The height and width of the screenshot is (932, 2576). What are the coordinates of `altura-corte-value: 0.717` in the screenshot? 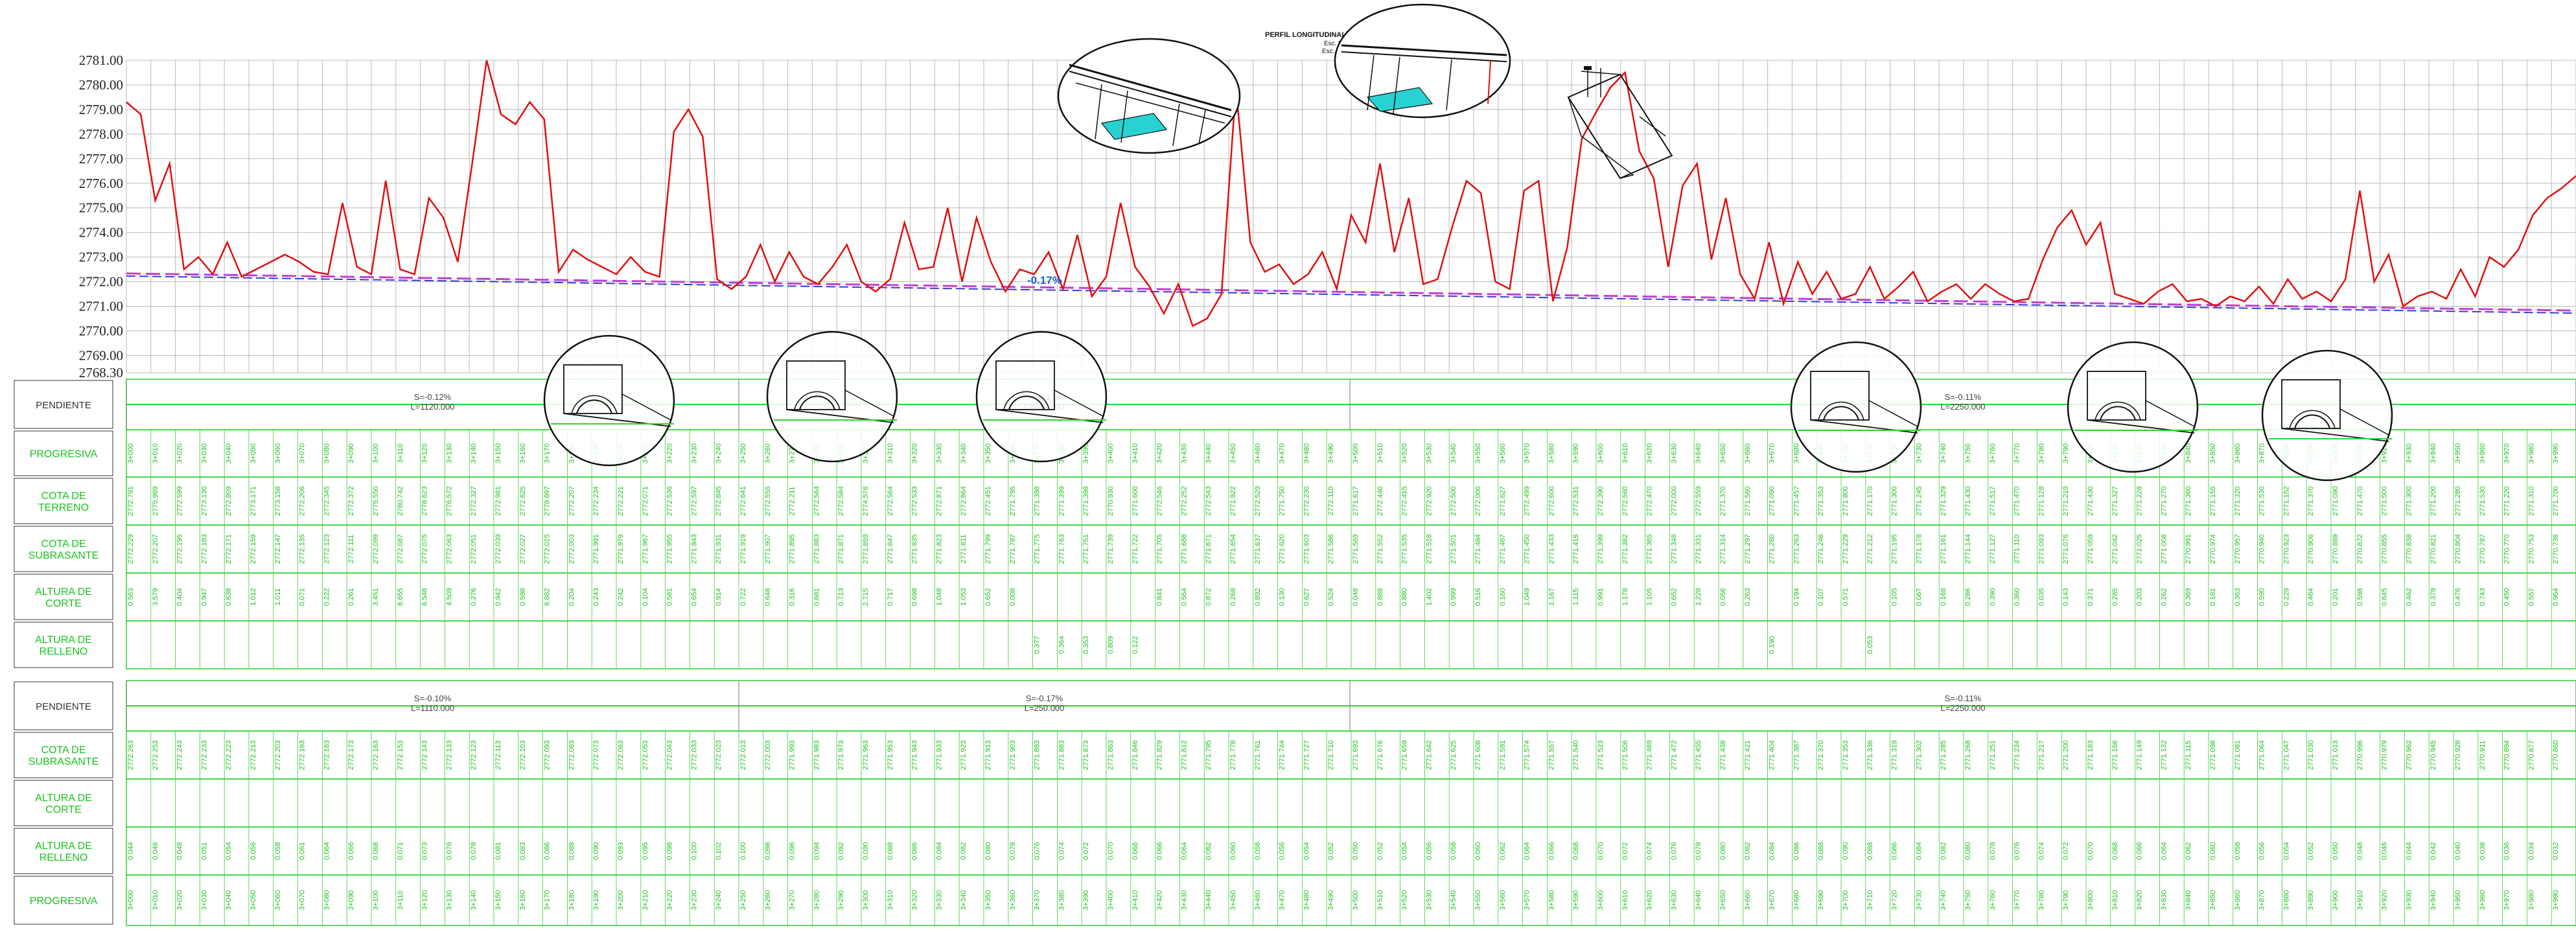 It's located at (891, 597).